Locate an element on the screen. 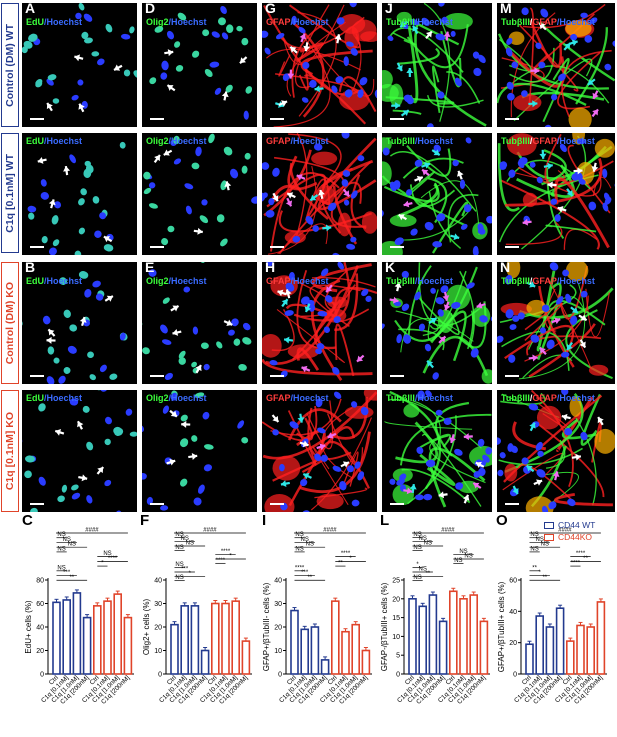 The height and width of the screenshot is (737, 617). significance-label: **** is located at coordinates (221, 561).